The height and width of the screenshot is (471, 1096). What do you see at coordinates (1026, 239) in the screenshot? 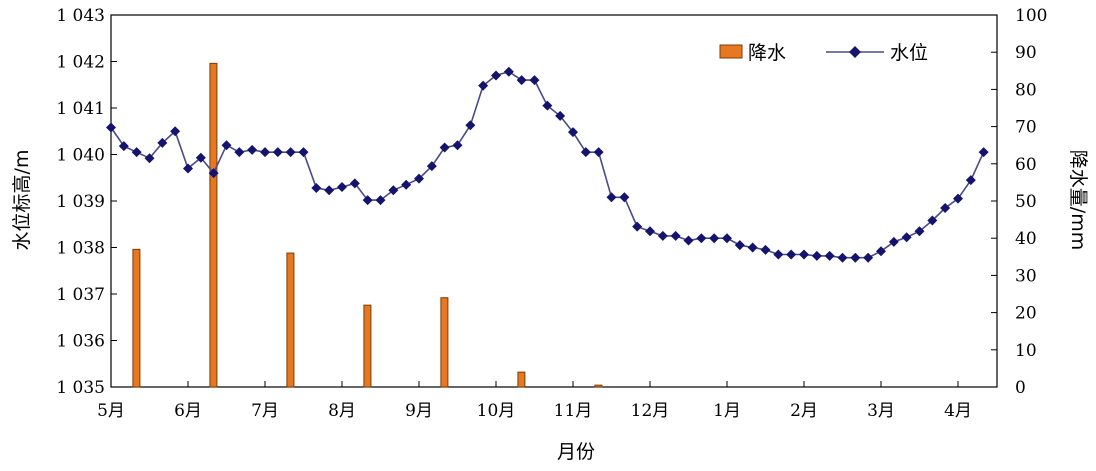
I see `right-tick-label: 40` at bounding box center [1026, 239].